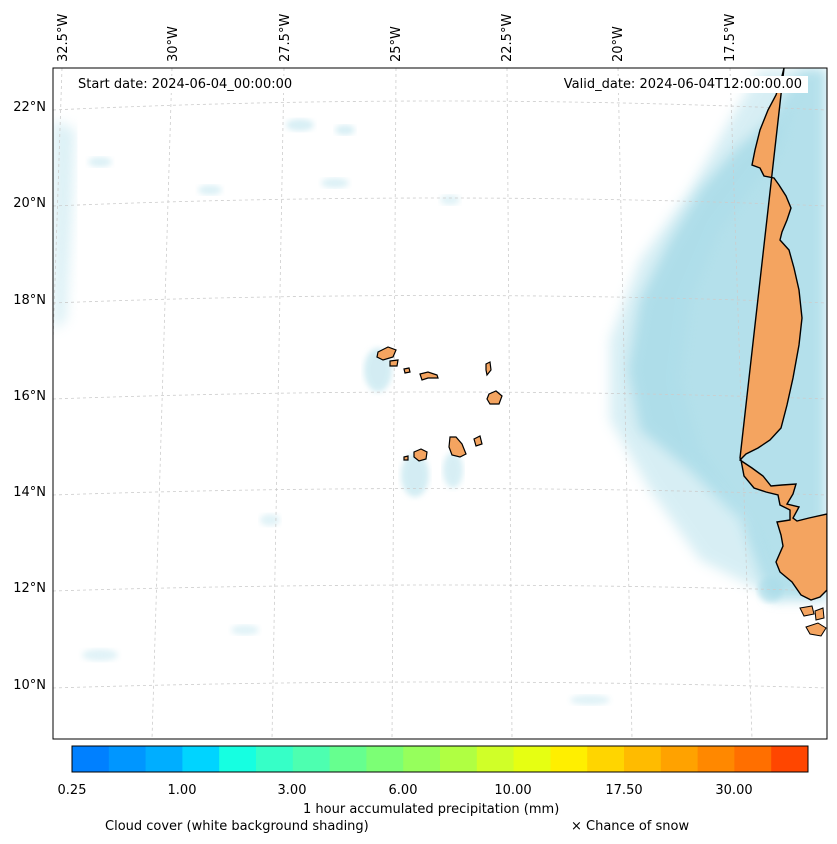 This screenshot has width=837, height=844. Describe the element at coordinates (386, 353) in the screenshot. I see `island-santo-antao` at that location.